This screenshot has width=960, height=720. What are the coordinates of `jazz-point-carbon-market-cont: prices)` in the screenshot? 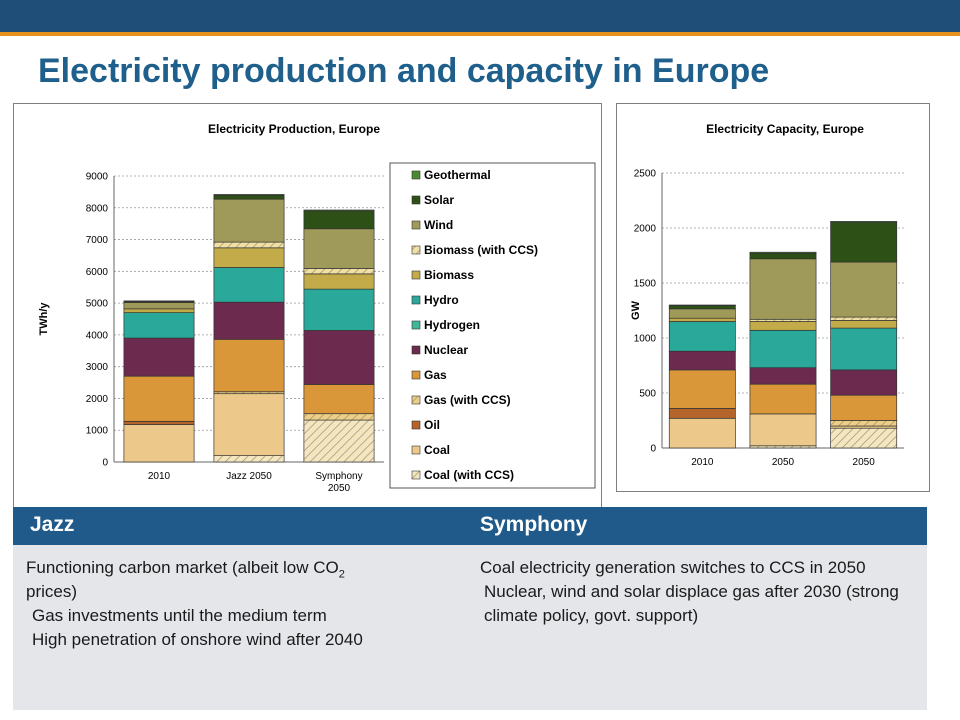 It's located at (52, 591).